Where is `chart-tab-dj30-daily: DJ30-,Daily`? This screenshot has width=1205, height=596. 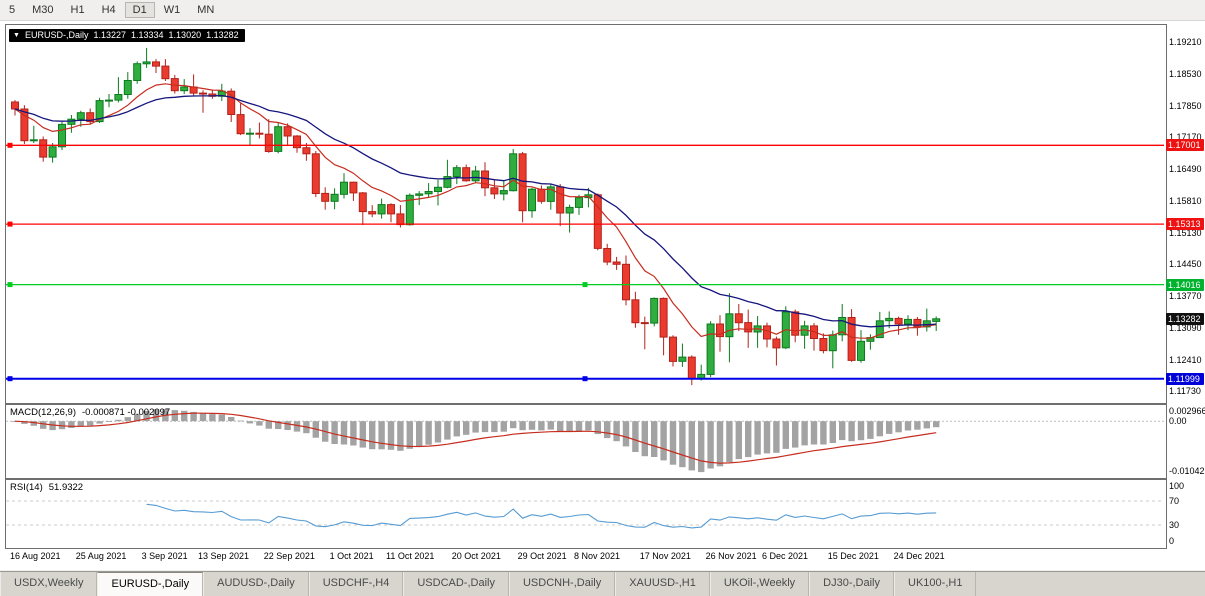
chart-tab-dj30-daily: DJ30-,Daily is located at coordinates (852, 584).